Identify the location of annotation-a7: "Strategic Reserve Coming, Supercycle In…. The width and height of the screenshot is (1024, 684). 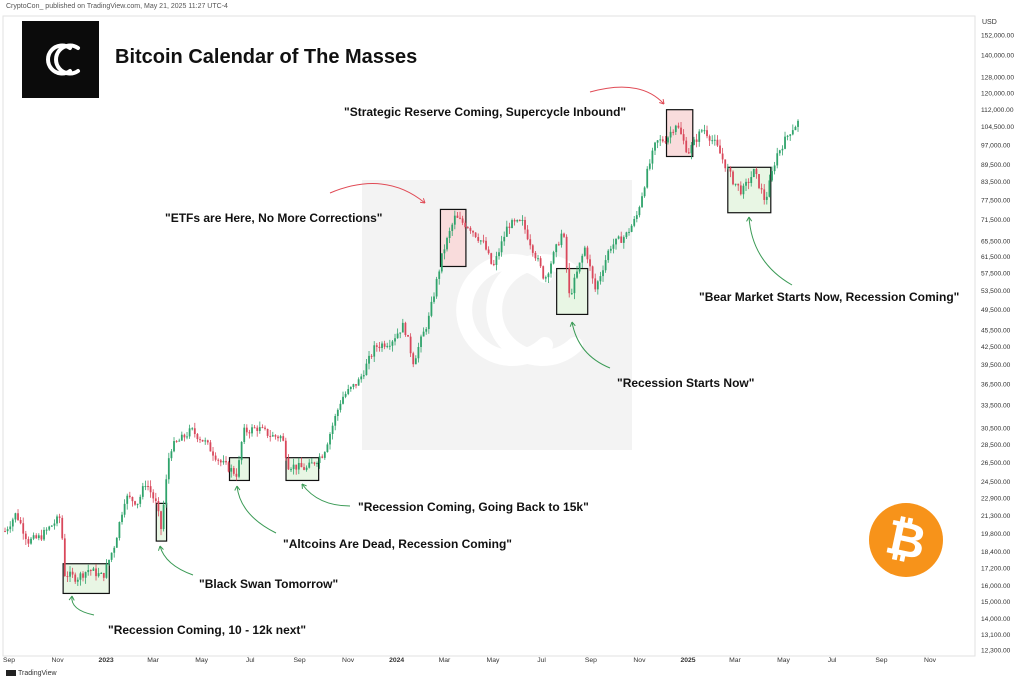
(485, 112).